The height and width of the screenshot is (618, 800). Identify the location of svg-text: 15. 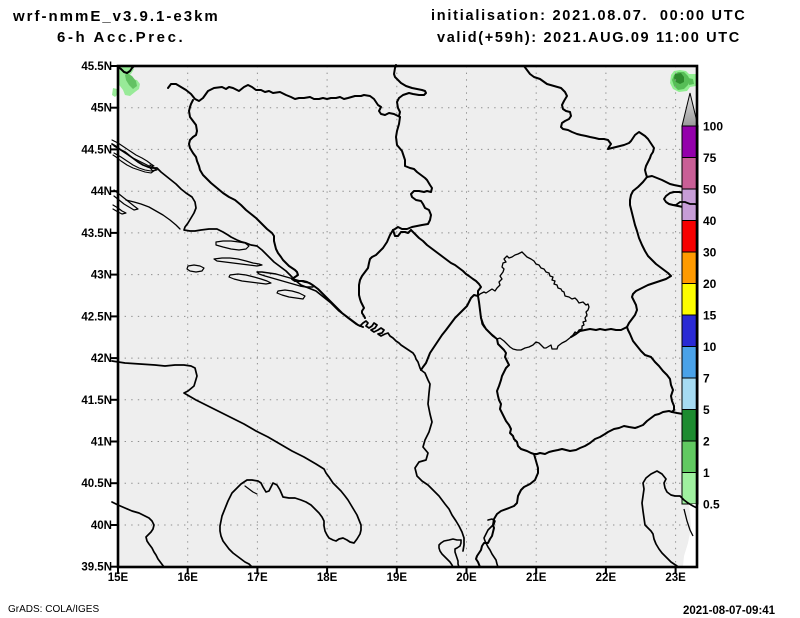
(710, 316).